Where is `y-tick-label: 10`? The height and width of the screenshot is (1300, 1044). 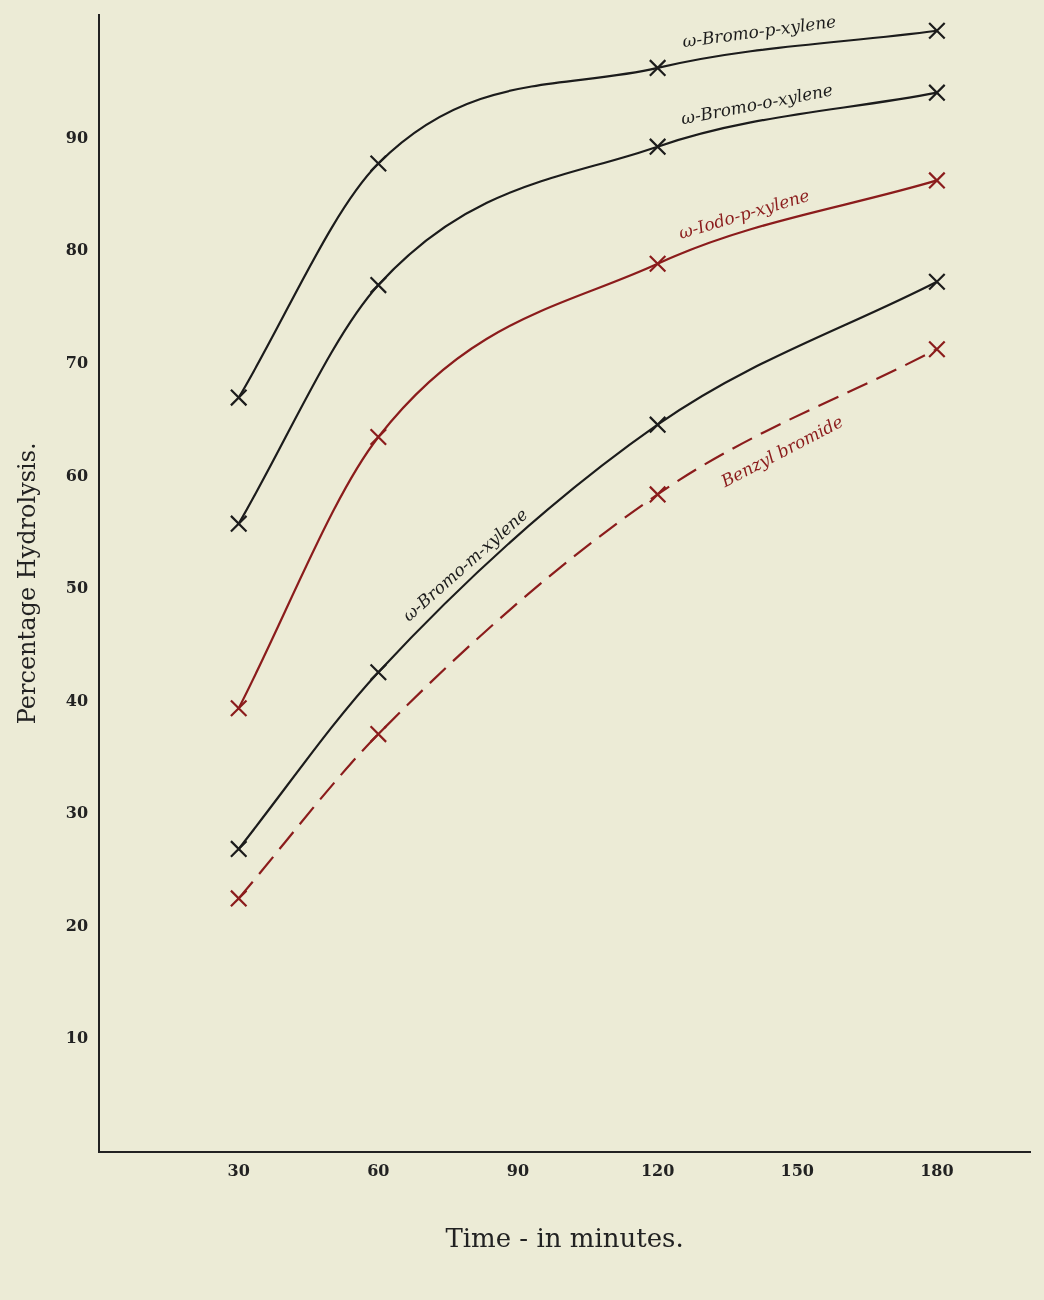
y-tick-label: 10 is located at coordinates (77, 1038).